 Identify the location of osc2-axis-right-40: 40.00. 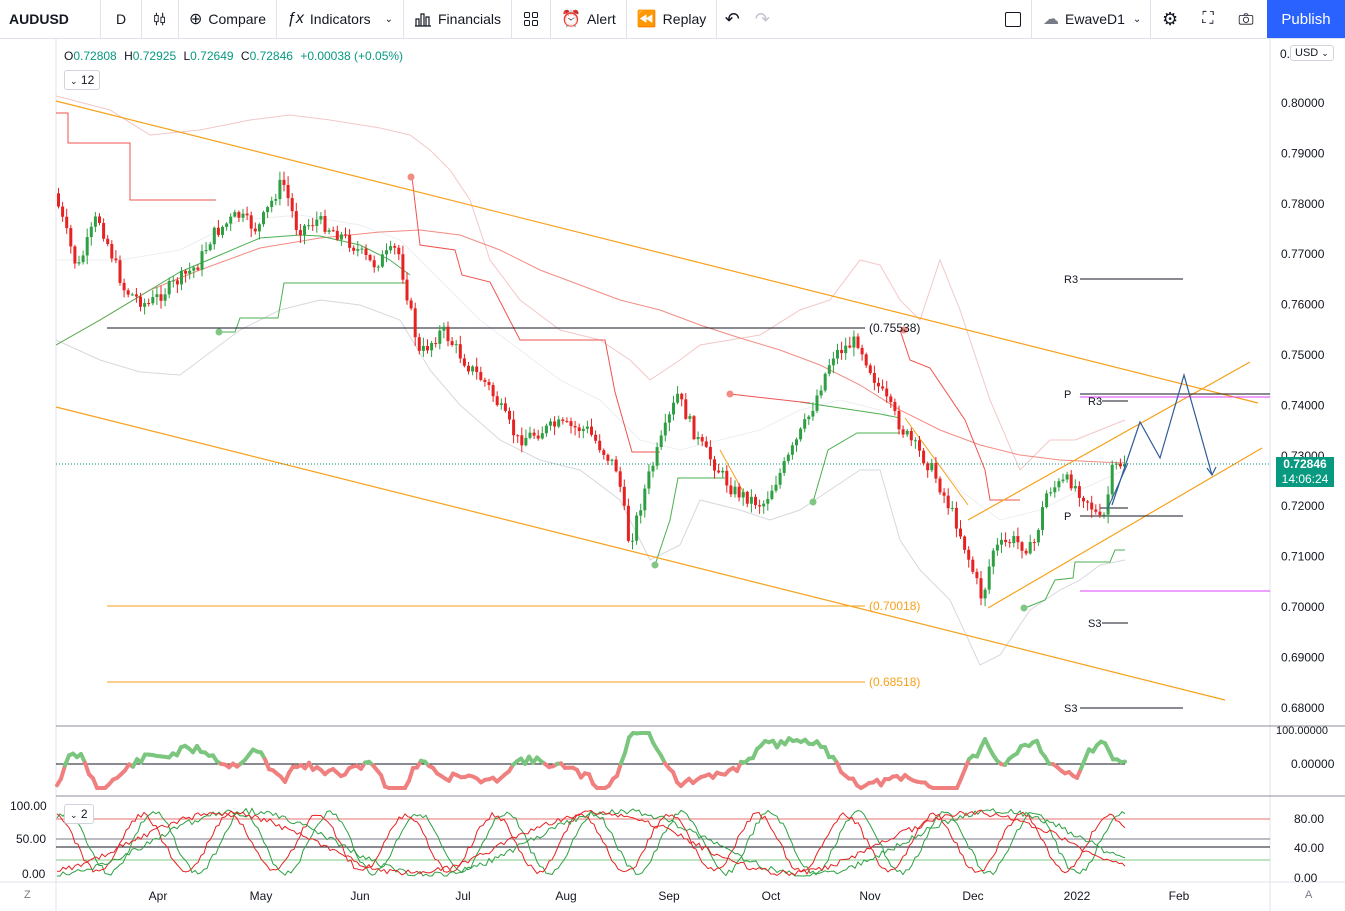
(1309, 848).